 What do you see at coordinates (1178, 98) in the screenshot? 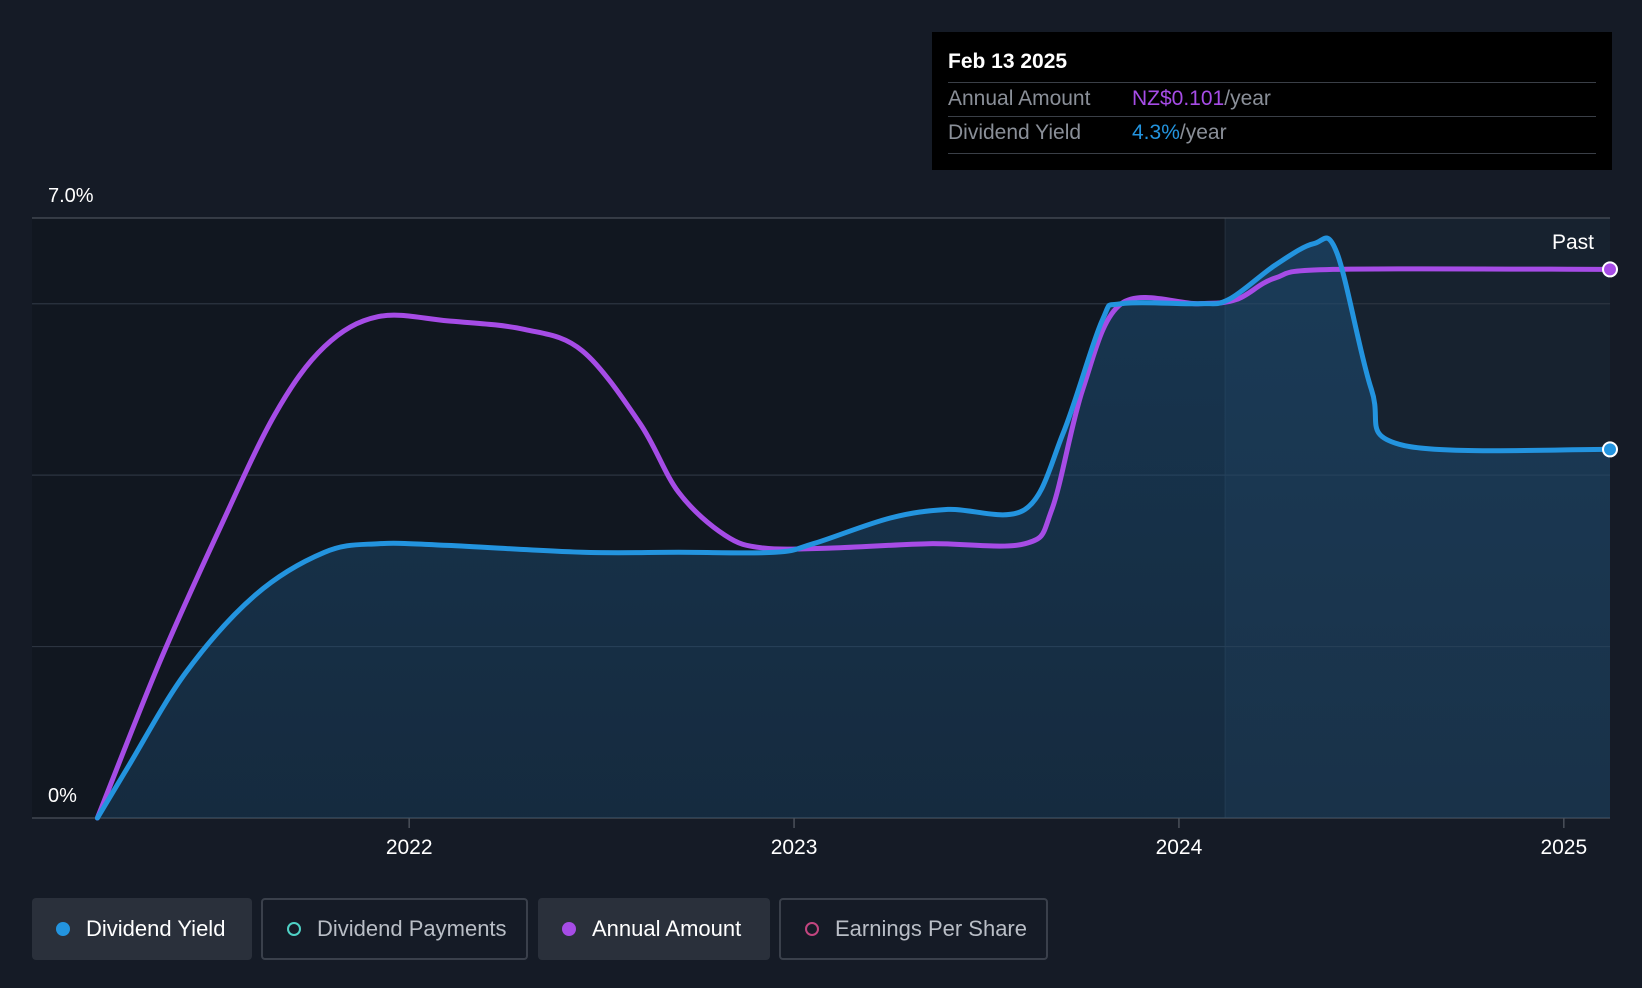
I see `tooltip-amount: NZ$0.101` at bounding box center [1178, 98].